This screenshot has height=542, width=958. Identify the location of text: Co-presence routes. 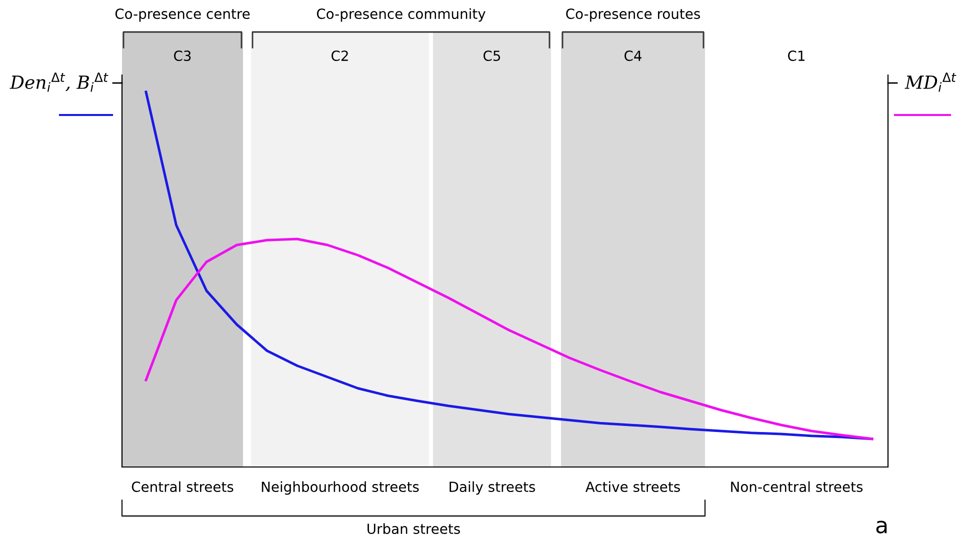
(633, 15).